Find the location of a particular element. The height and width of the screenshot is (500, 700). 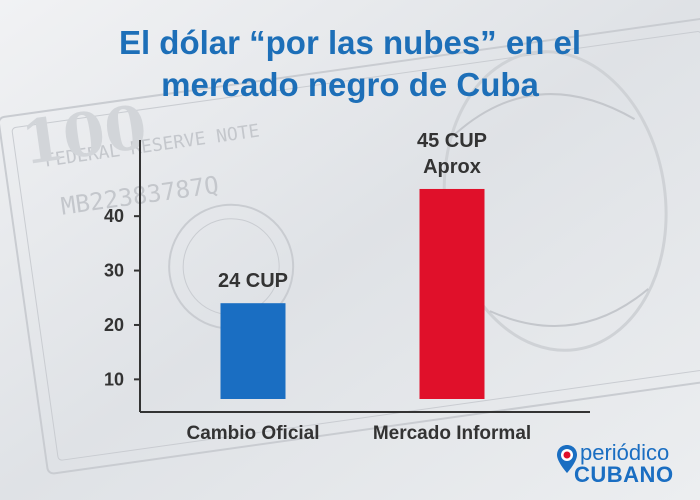

y-tick-label-10: 10 is located at coordinates (114, 379).